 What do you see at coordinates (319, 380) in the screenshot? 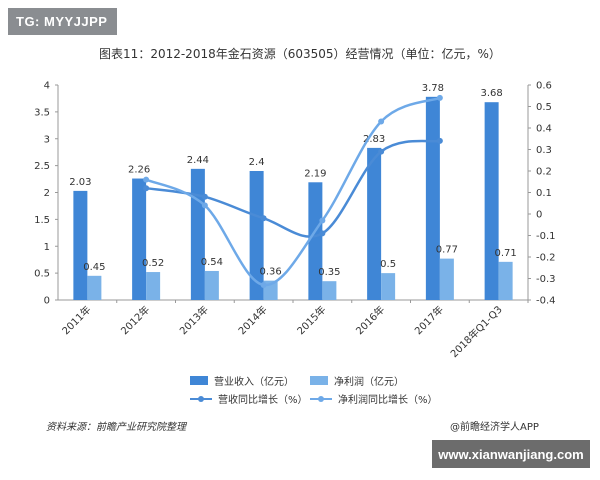
I see `legend-profit-swatch` at bounding box center [319, 380].